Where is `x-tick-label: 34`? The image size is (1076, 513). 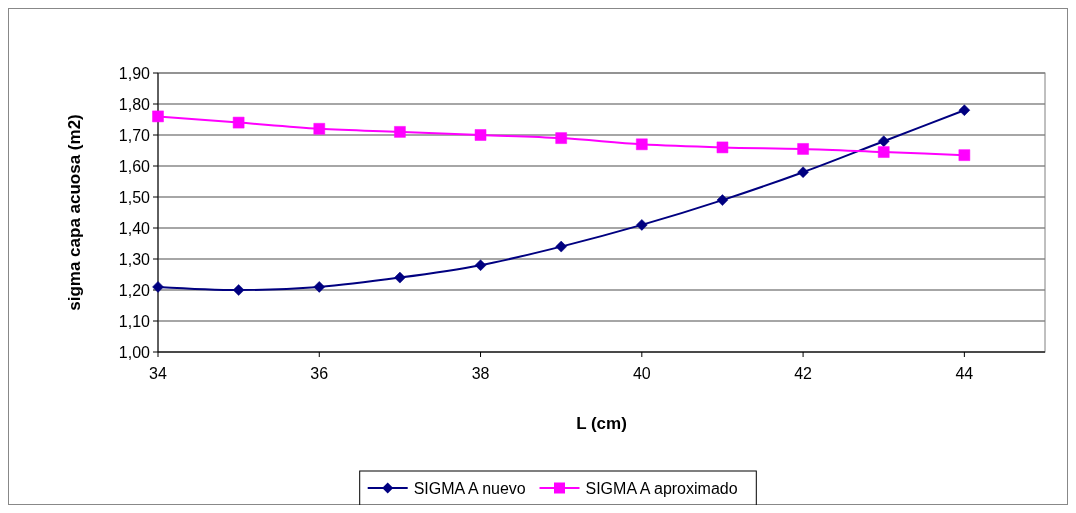
x-tick-label: 34 is located at coordinates (158, 373).